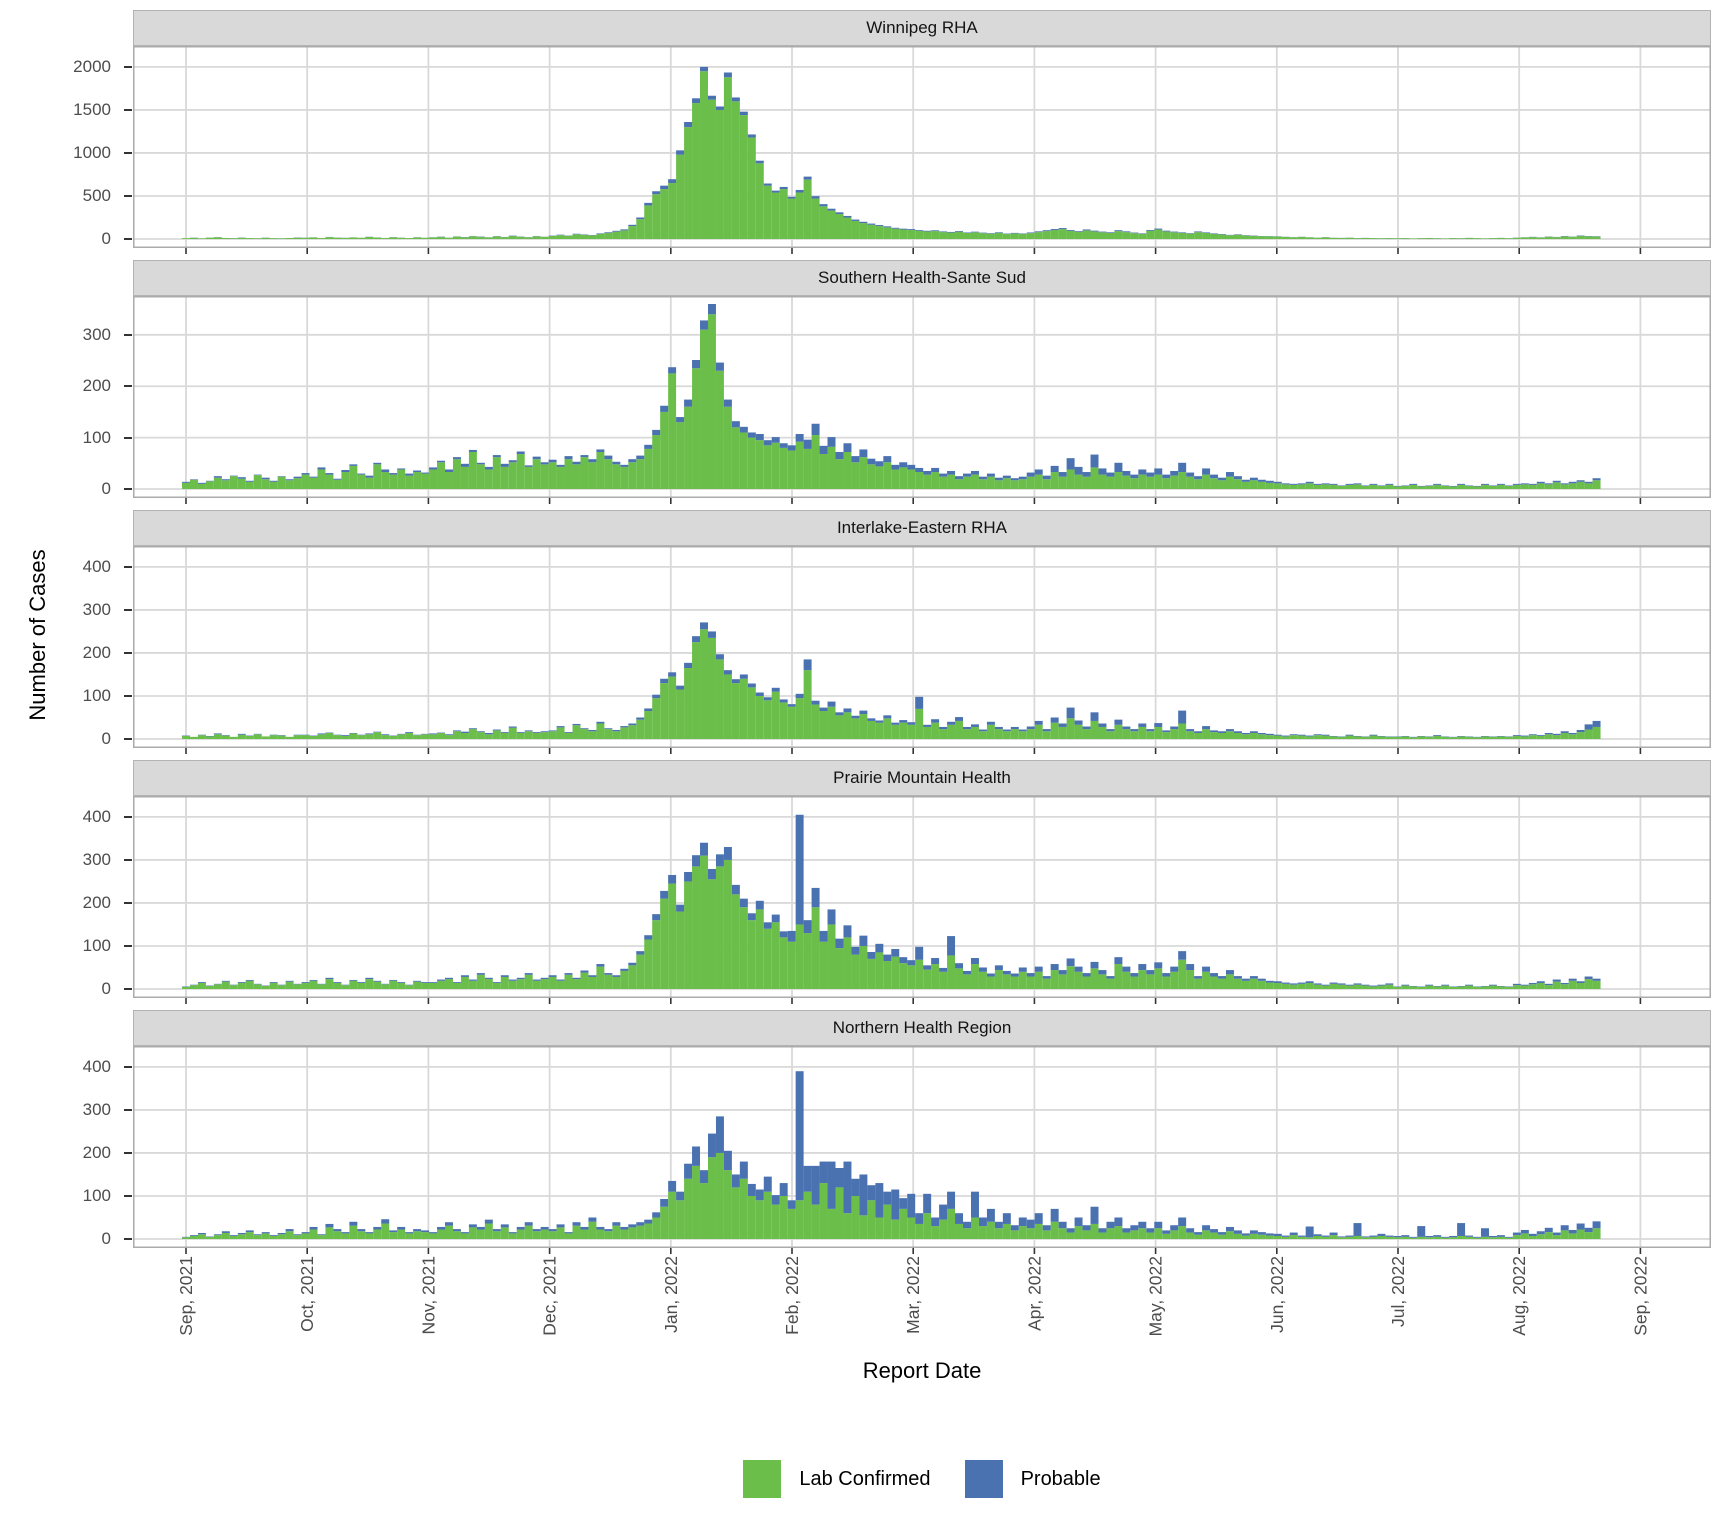  I want to click on facet-strip: Winnipeg RHA, so click(922, 28).